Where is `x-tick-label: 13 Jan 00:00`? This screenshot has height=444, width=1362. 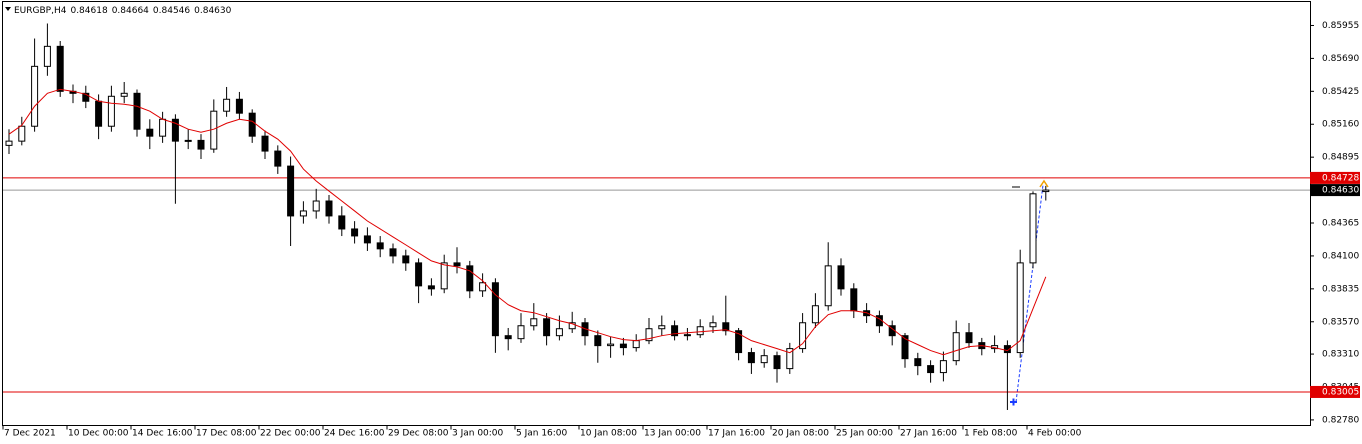 x-tick-label: 13 Jan 00:00 is located at coordinates (672, 434).